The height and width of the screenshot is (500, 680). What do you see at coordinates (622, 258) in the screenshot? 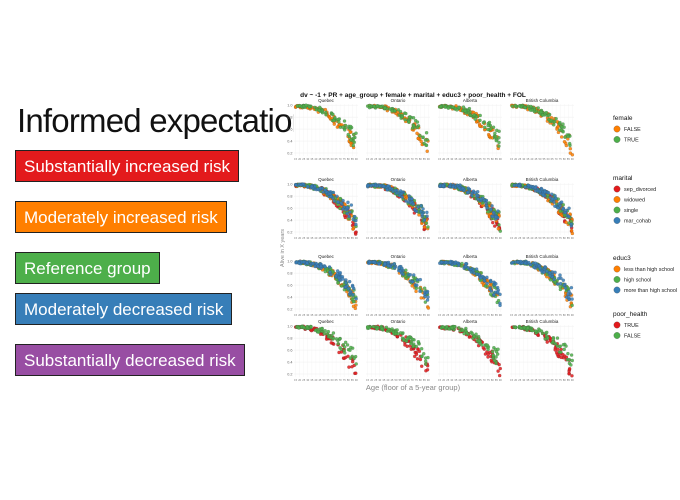
I see `legend-title: educ3` at bounding box center [622, 258].